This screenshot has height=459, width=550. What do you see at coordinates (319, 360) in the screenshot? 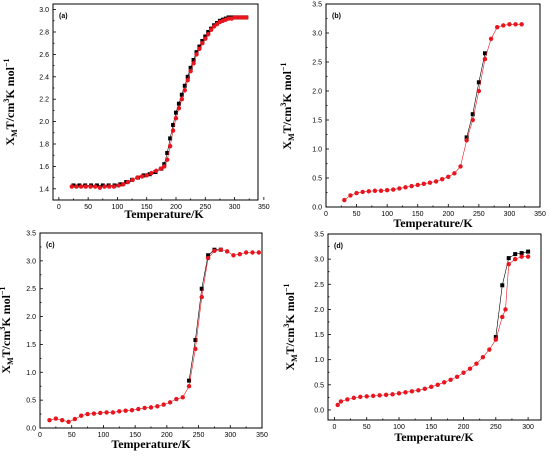
I see `y-tick-label: 1.0` at bounding box center [319, 360].